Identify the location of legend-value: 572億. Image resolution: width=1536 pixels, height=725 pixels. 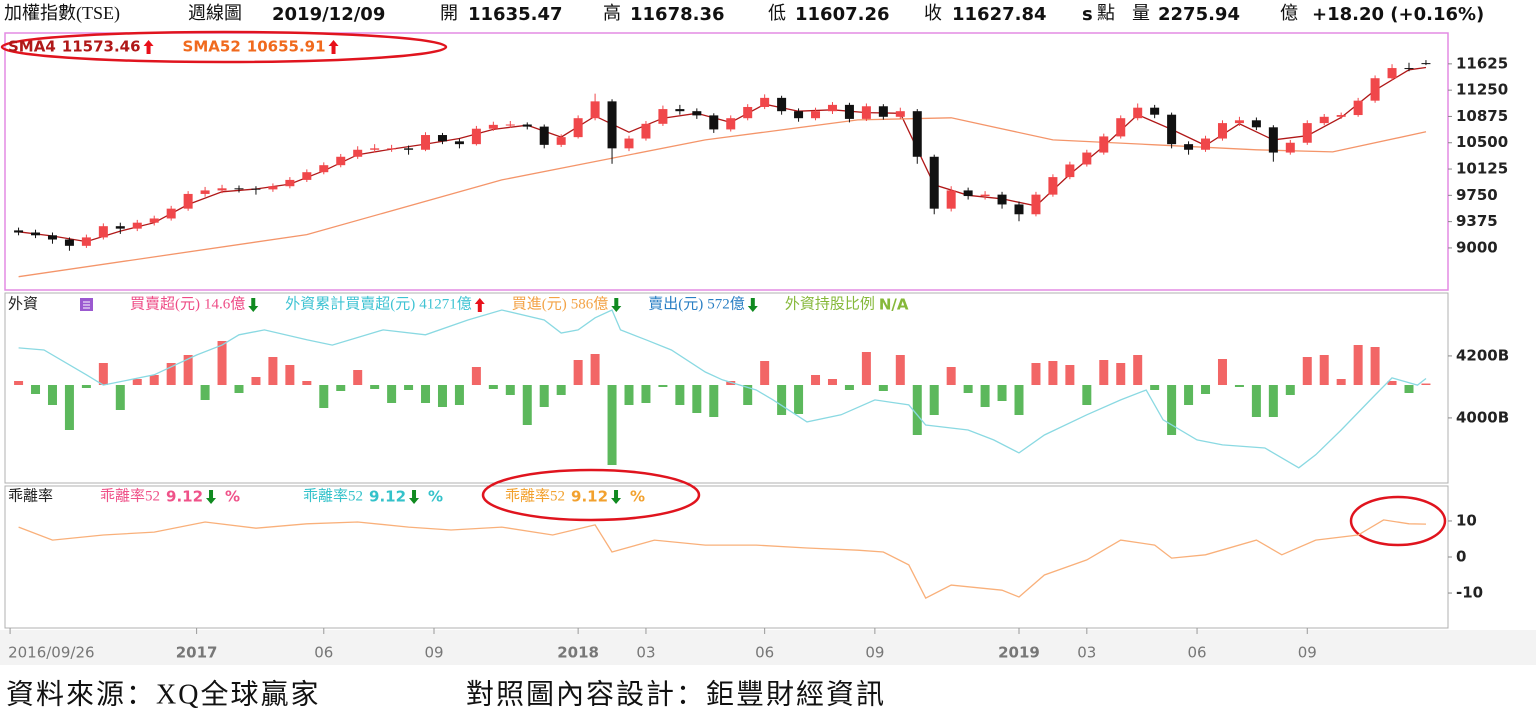
(726, 303).